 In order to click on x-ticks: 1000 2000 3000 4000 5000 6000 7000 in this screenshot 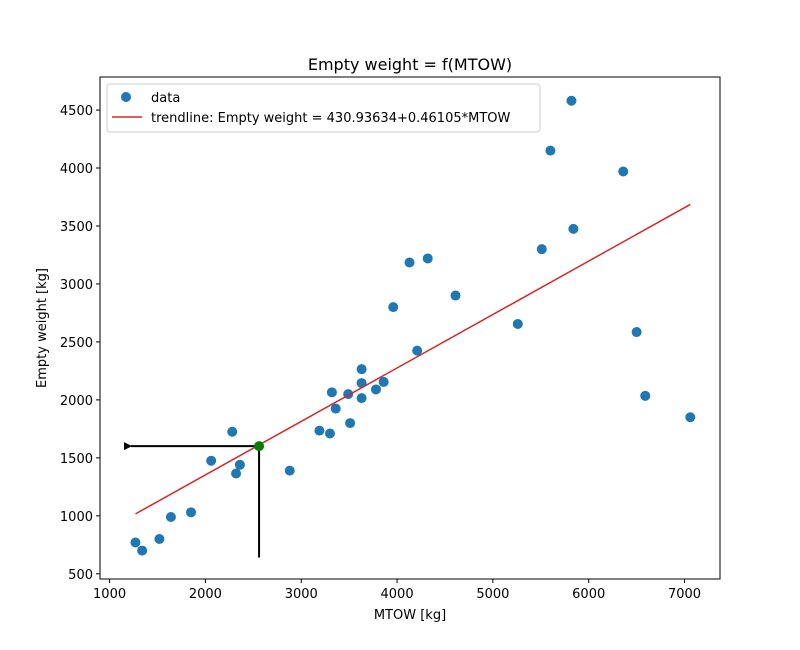, I will do `click(397, 590)`.